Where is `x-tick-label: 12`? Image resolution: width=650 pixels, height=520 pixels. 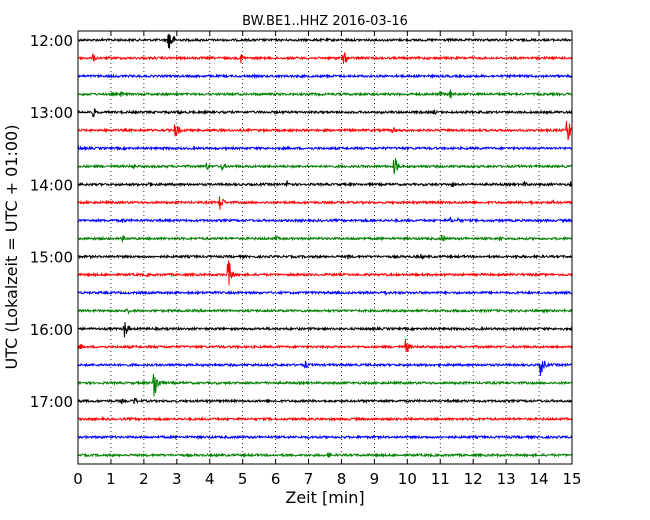 x-tick-label: 12 is located at coordinates (473, 479).